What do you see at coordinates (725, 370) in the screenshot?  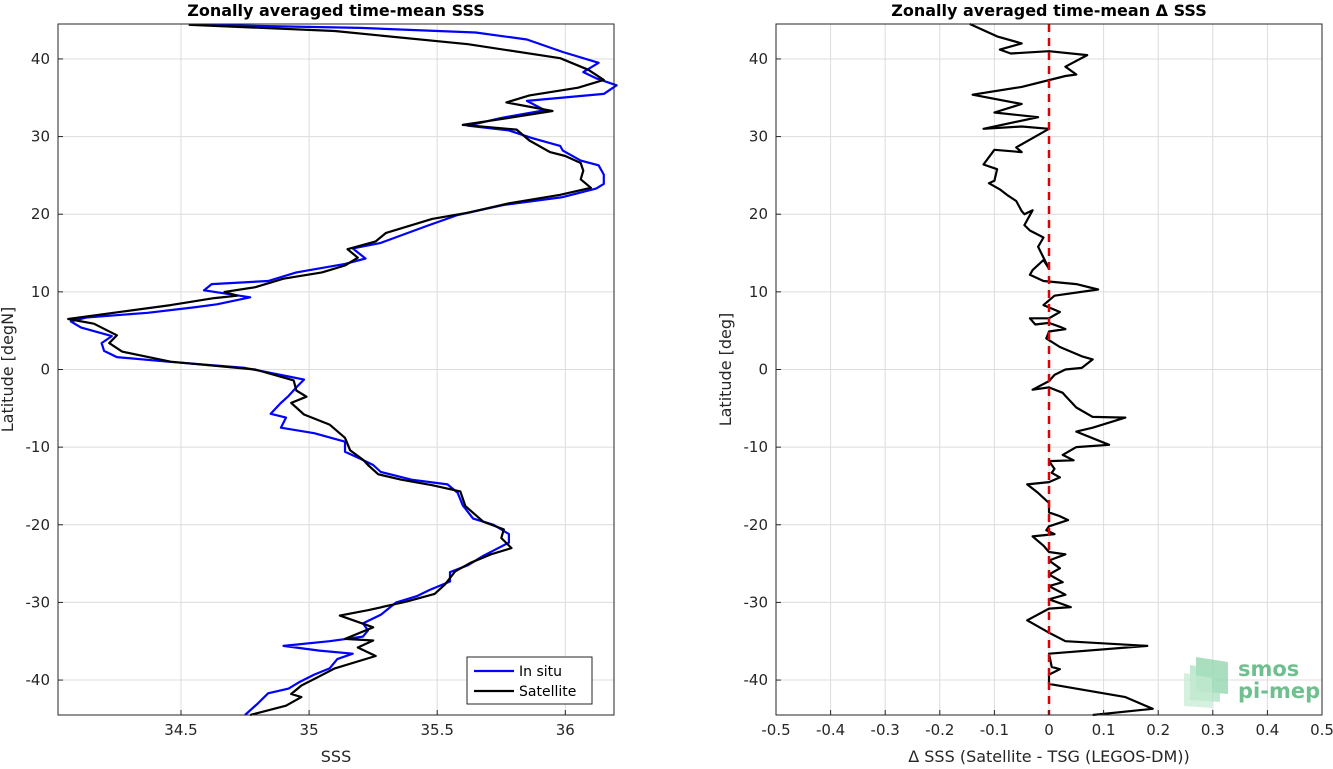 I see `delta-y-axis-label: Latitude [deg]` at bounding box center [725, 370].